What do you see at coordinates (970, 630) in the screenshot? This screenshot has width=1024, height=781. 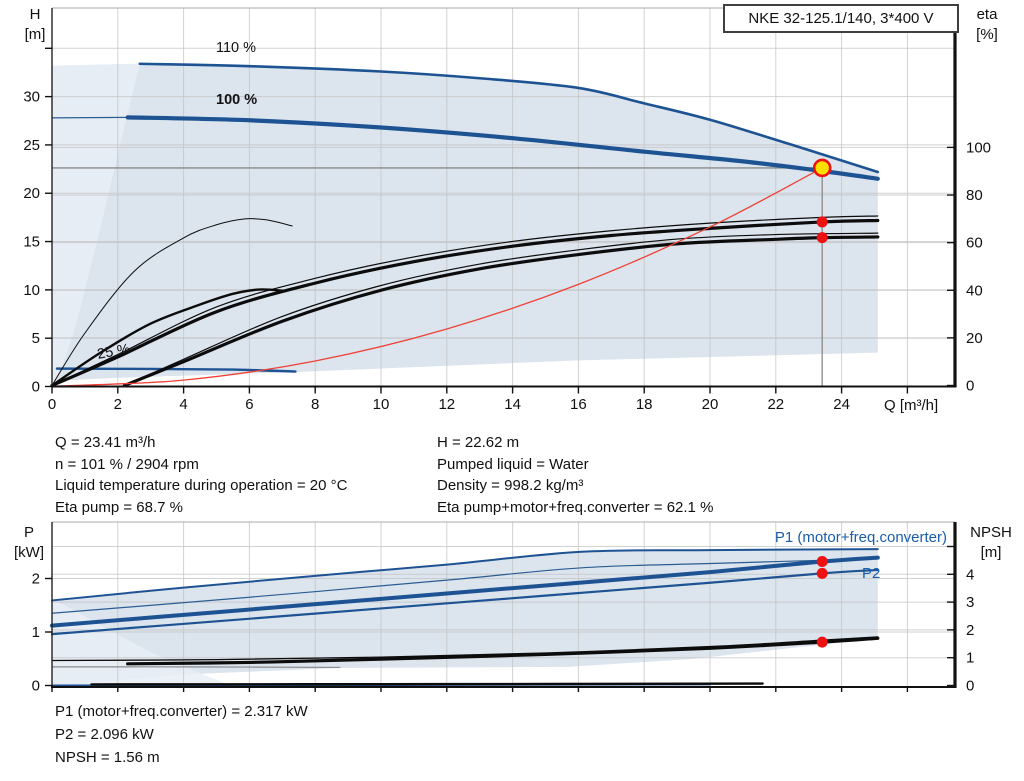 I see `bottom-NPSH-tick-label: 2` at bounding box center [970, 630].